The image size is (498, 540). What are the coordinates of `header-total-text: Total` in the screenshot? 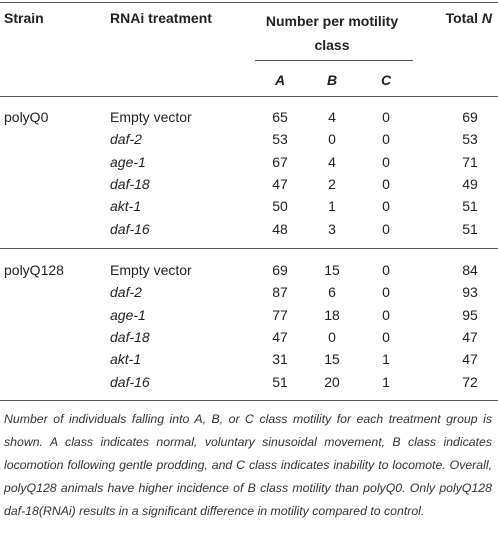 It's located at (461, 18).